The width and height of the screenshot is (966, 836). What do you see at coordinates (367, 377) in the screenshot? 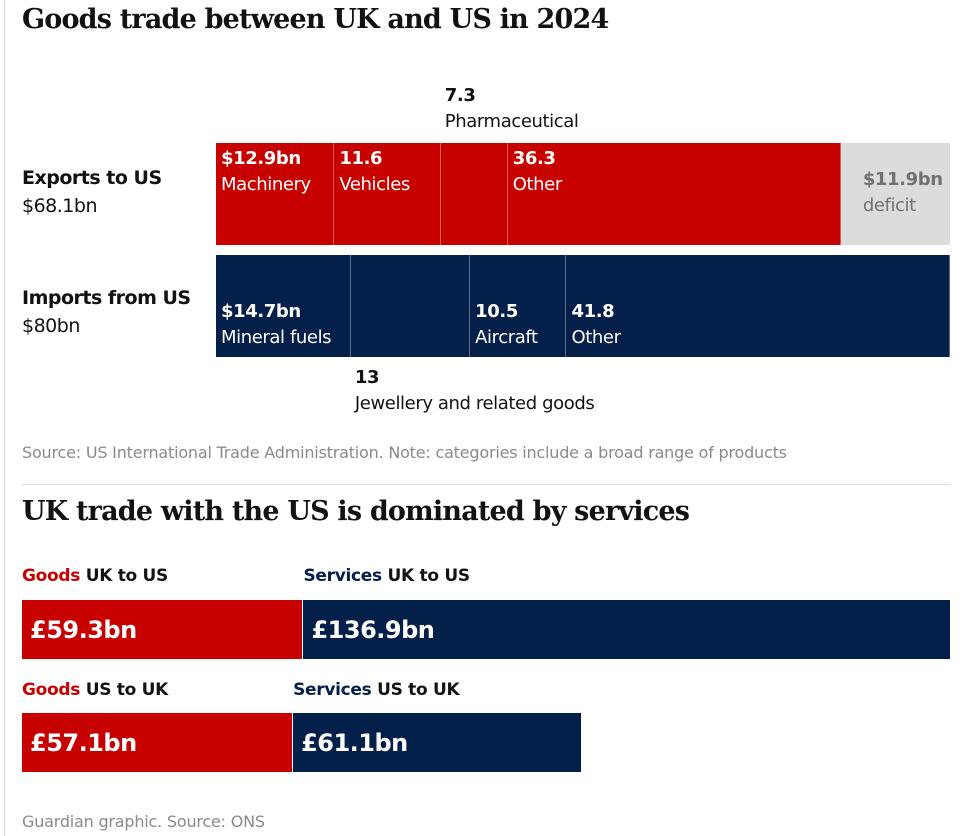
I see `segment-value: 13` at bounding box center [367, 377].